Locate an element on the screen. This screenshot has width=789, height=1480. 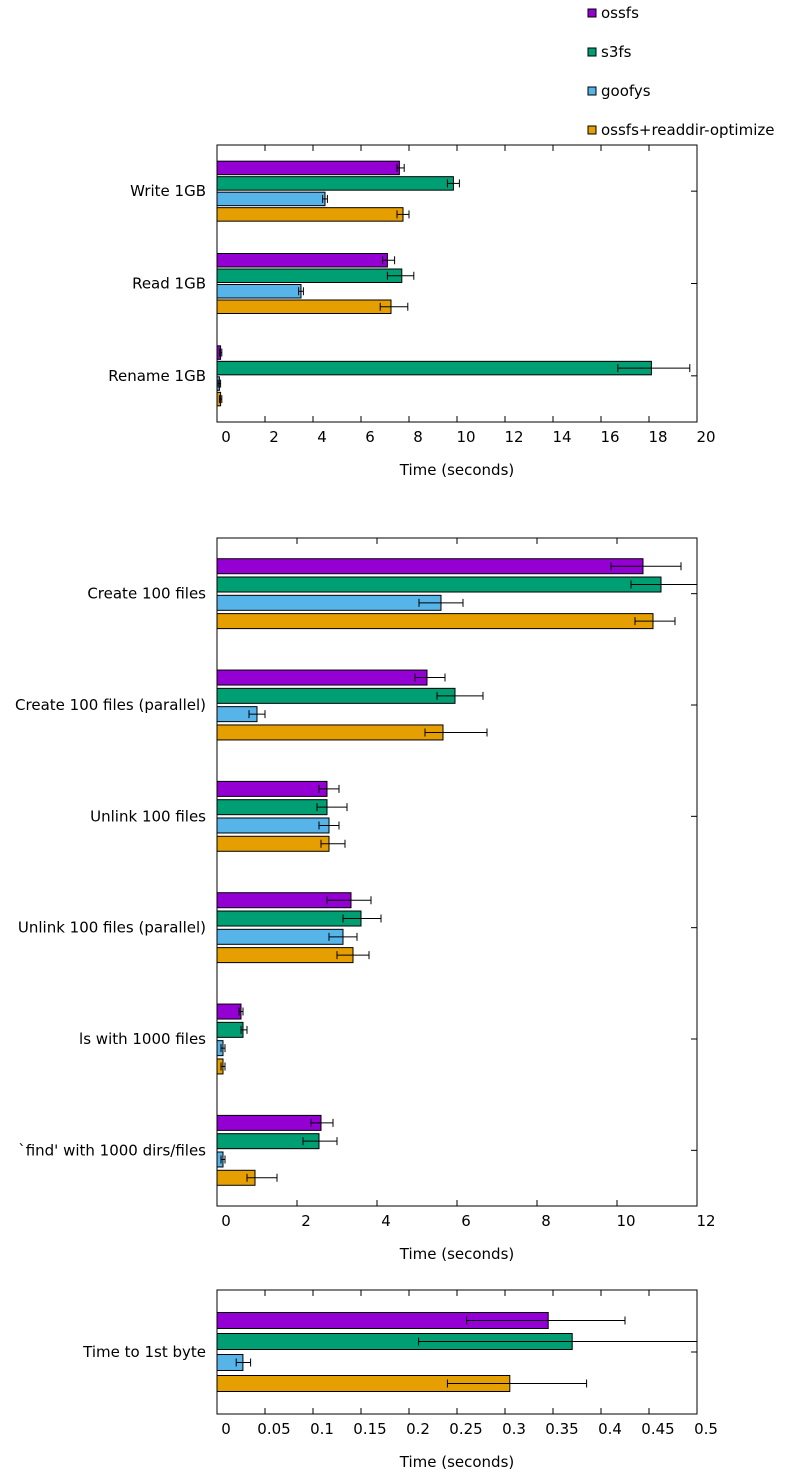
category-label-read-1gb: Read 1GB is located at coordinates (169, 284).